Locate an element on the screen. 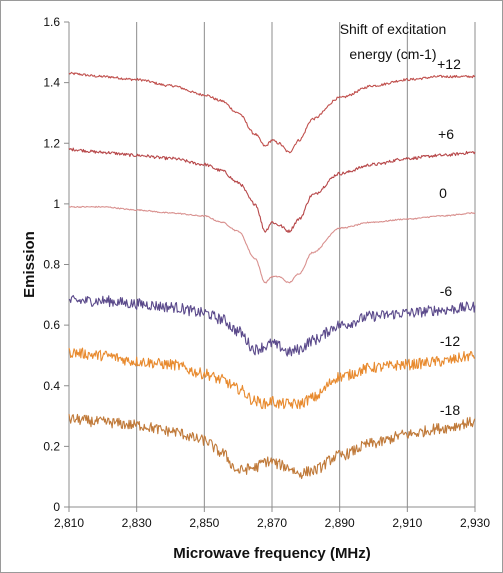 The height and width of the screenshot is (573, 503). series-label: +6 is located at coordinates (446, 134).